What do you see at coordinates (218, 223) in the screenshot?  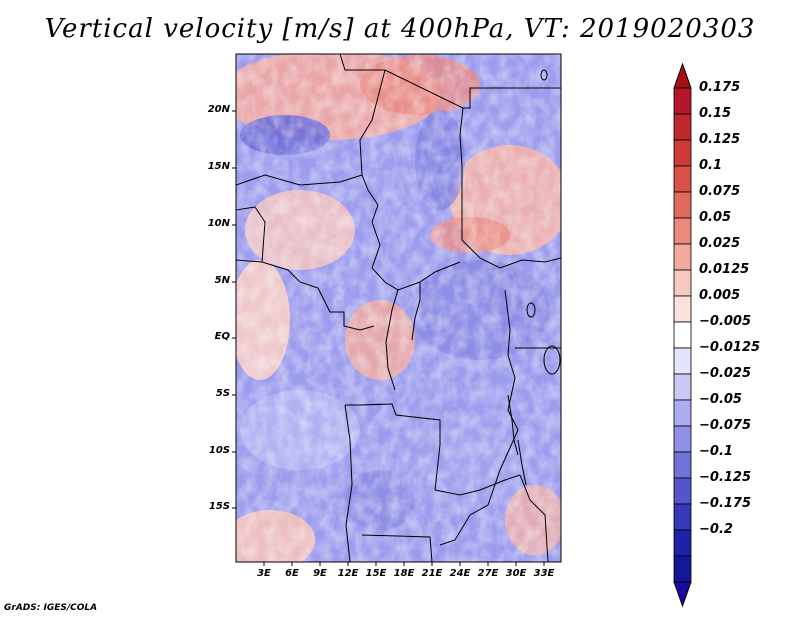 I see `lat-label: 10N` at bounding box center [218, 223].